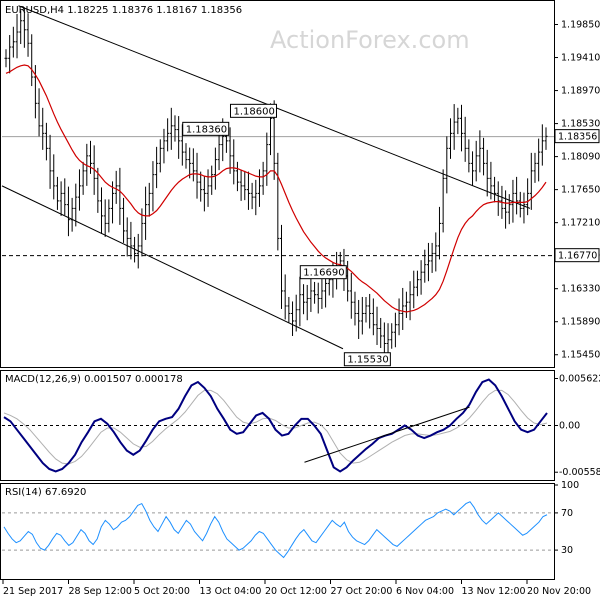 The image size is (600, 600). I want to click on price-tick-label: 1.17210, so click(580, 223).